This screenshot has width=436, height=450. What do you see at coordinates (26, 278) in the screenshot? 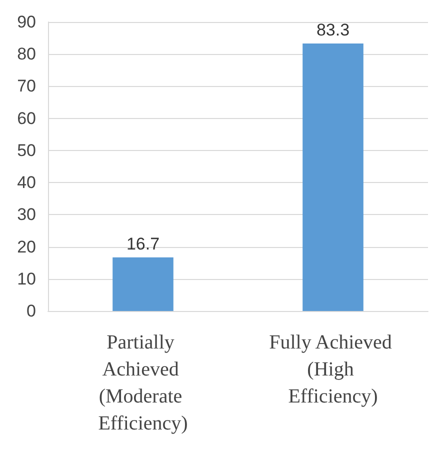
I see `y-tick-label: 10` at bounding box center [26, 278].